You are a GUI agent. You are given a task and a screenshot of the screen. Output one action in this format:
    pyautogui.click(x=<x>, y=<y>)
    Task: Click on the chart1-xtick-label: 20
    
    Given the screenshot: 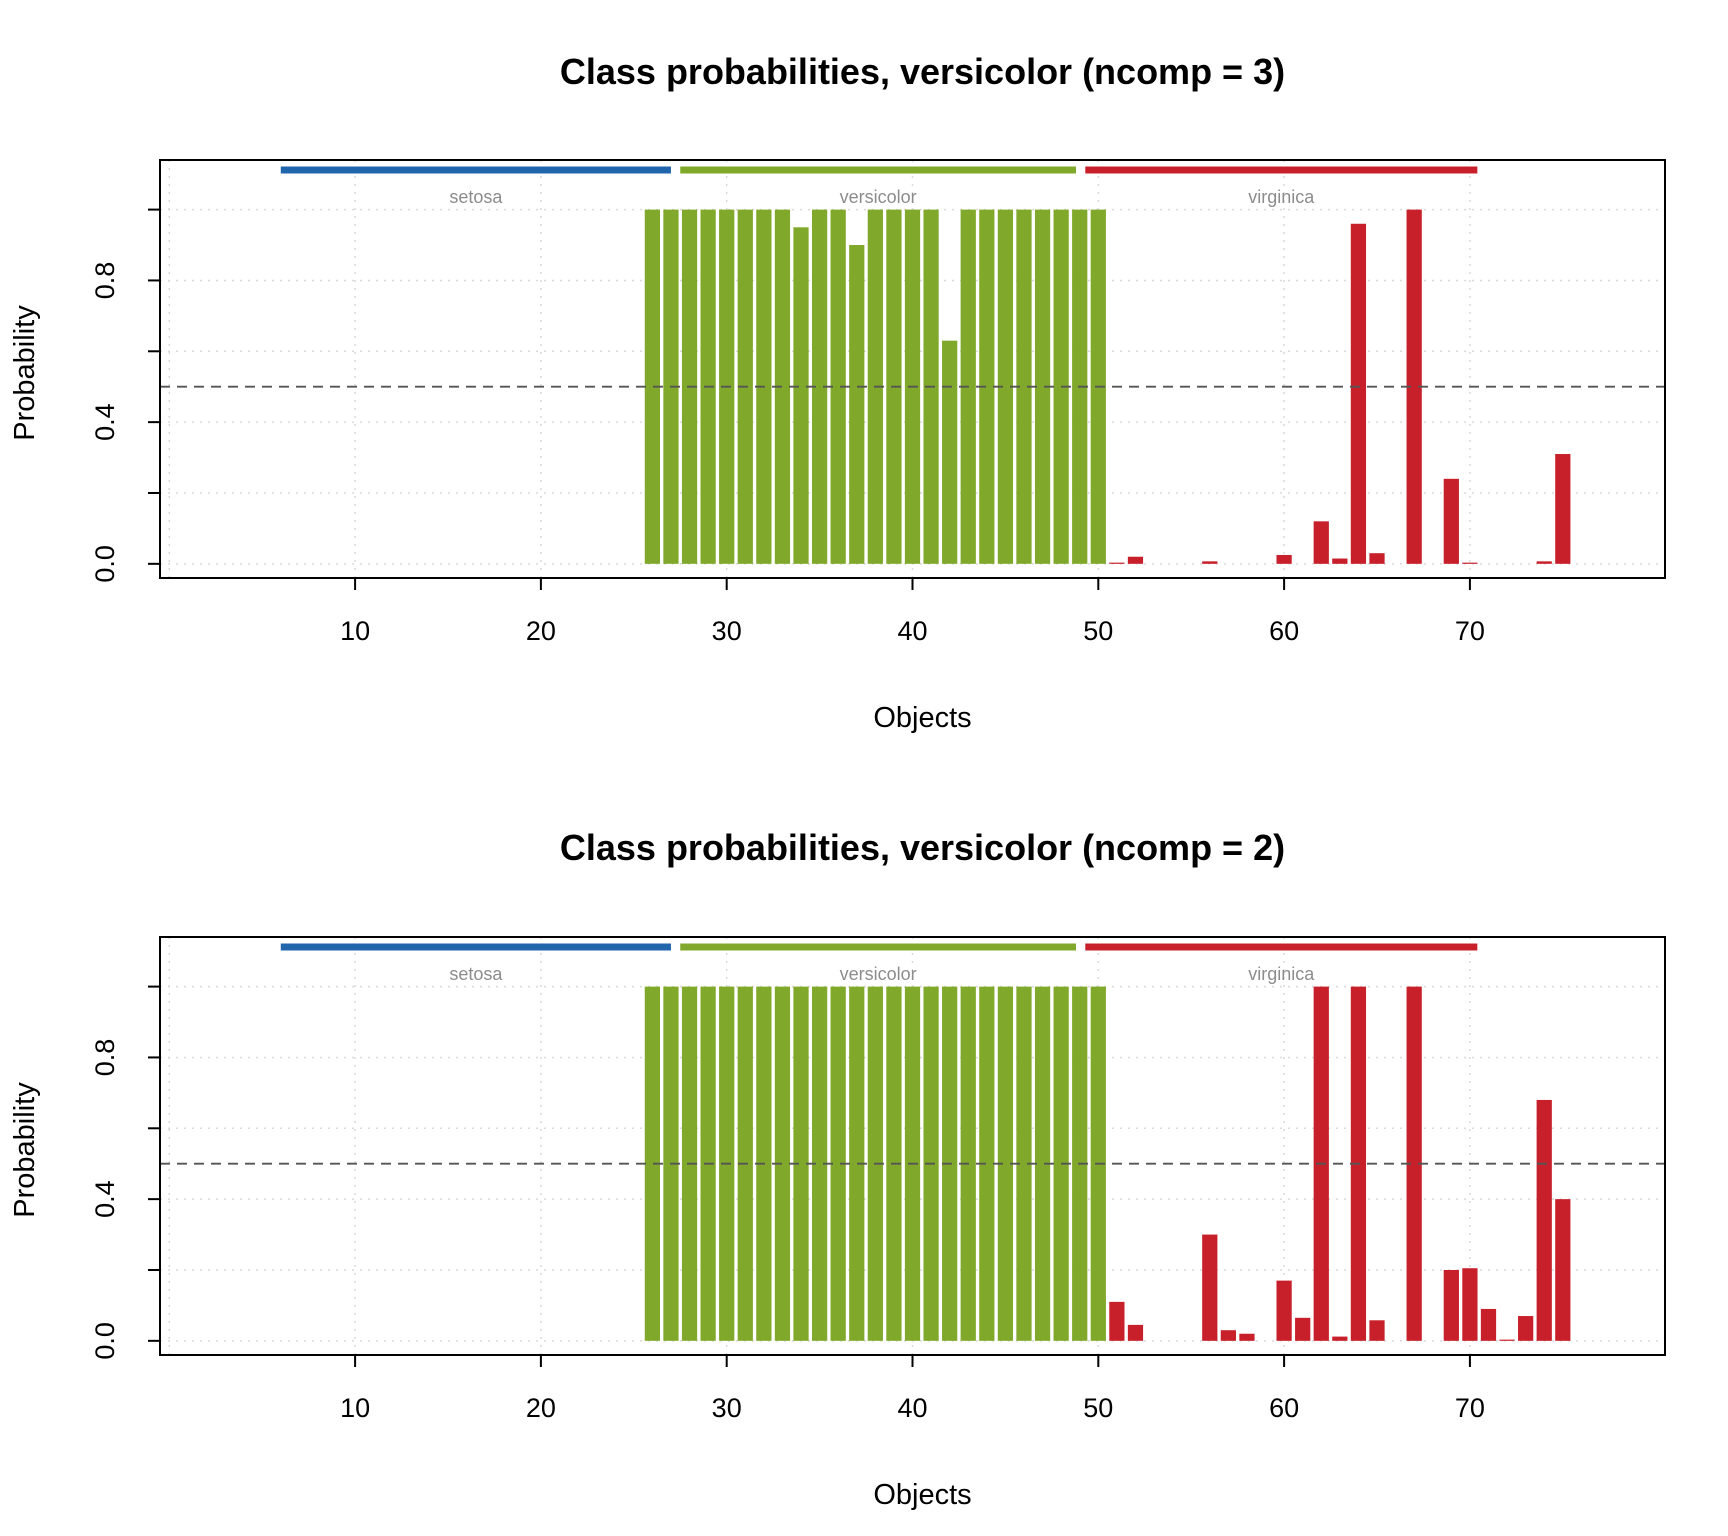 What is the action you would take?
    pyautogui.click(x=541, y=631)
    